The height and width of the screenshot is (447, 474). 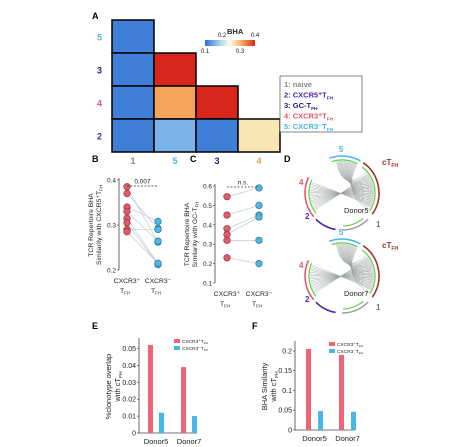 What do you see at coordinates (99, 71) in the screenshot?
I see `heatmap-row-label: 3` at bounding box center [99, 71].